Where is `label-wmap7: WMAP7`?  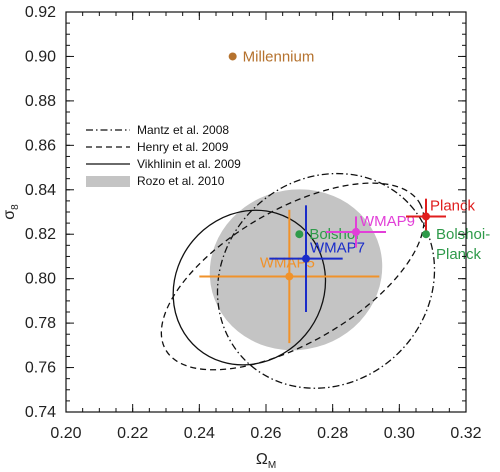 label-wmap7: WMAP7 is located at coordinates (337, 248).